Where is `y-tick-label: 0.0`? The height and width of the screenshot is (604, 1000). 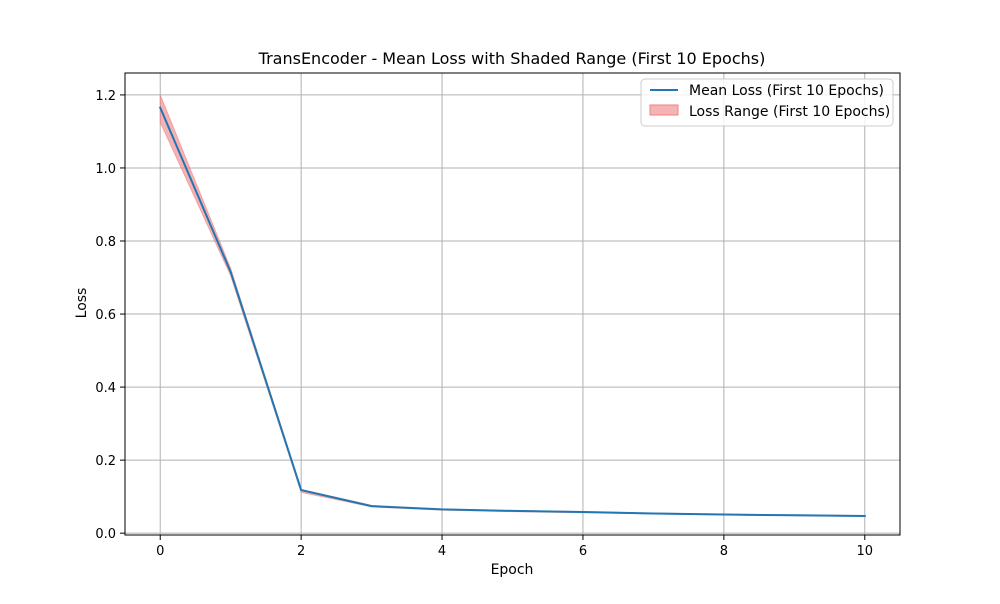 y-tick-label: 0.0 is located at coordinates (105, 534).